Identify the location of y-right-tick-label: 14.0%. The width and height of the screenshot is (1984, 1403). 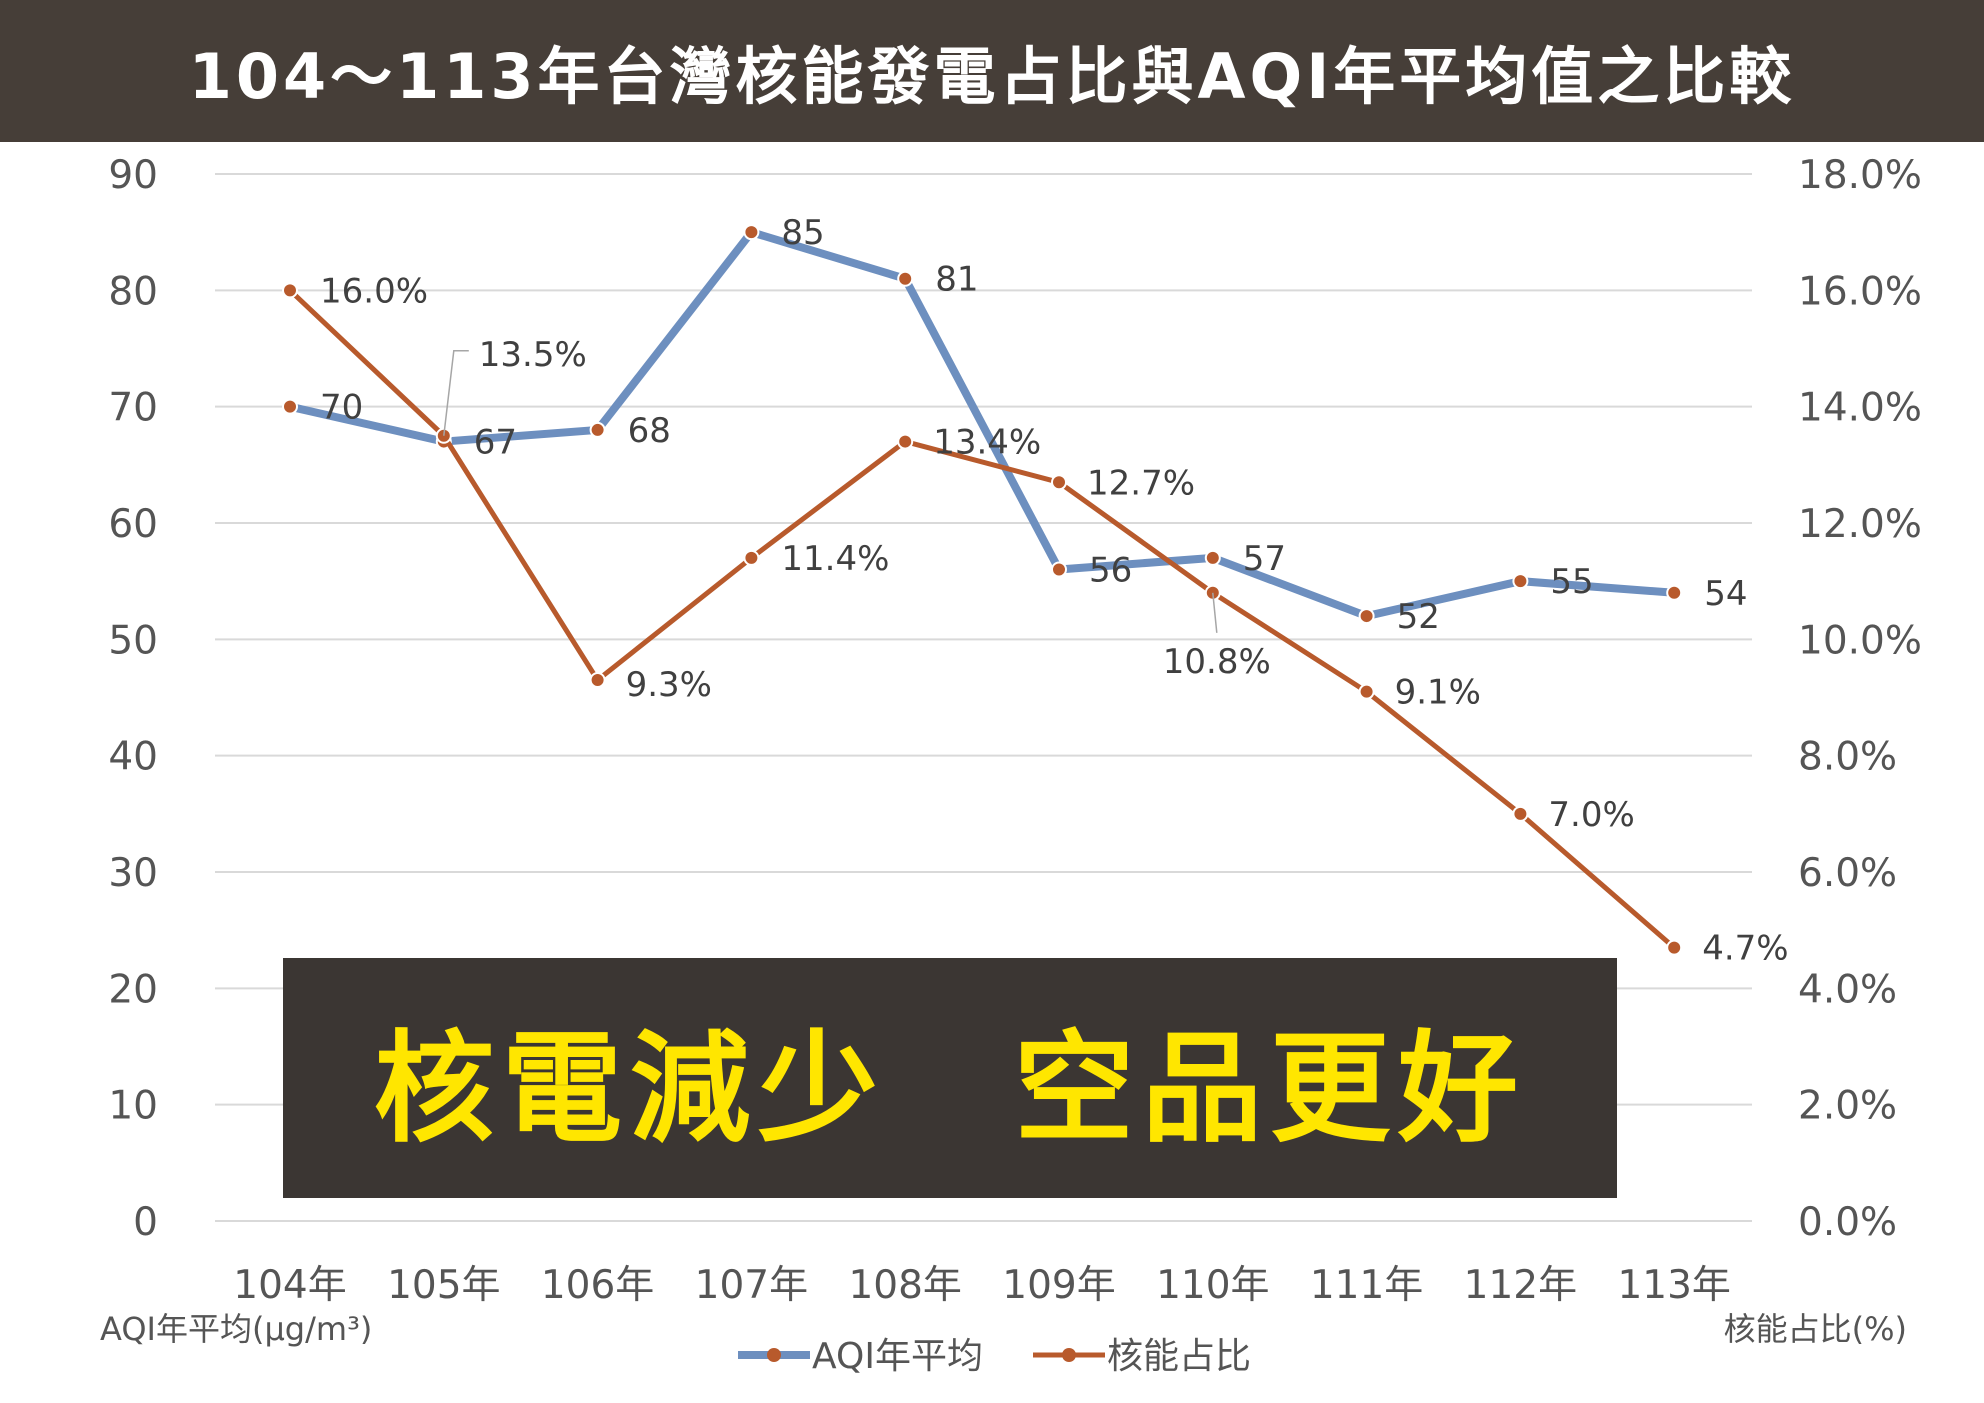
(1860, 408).